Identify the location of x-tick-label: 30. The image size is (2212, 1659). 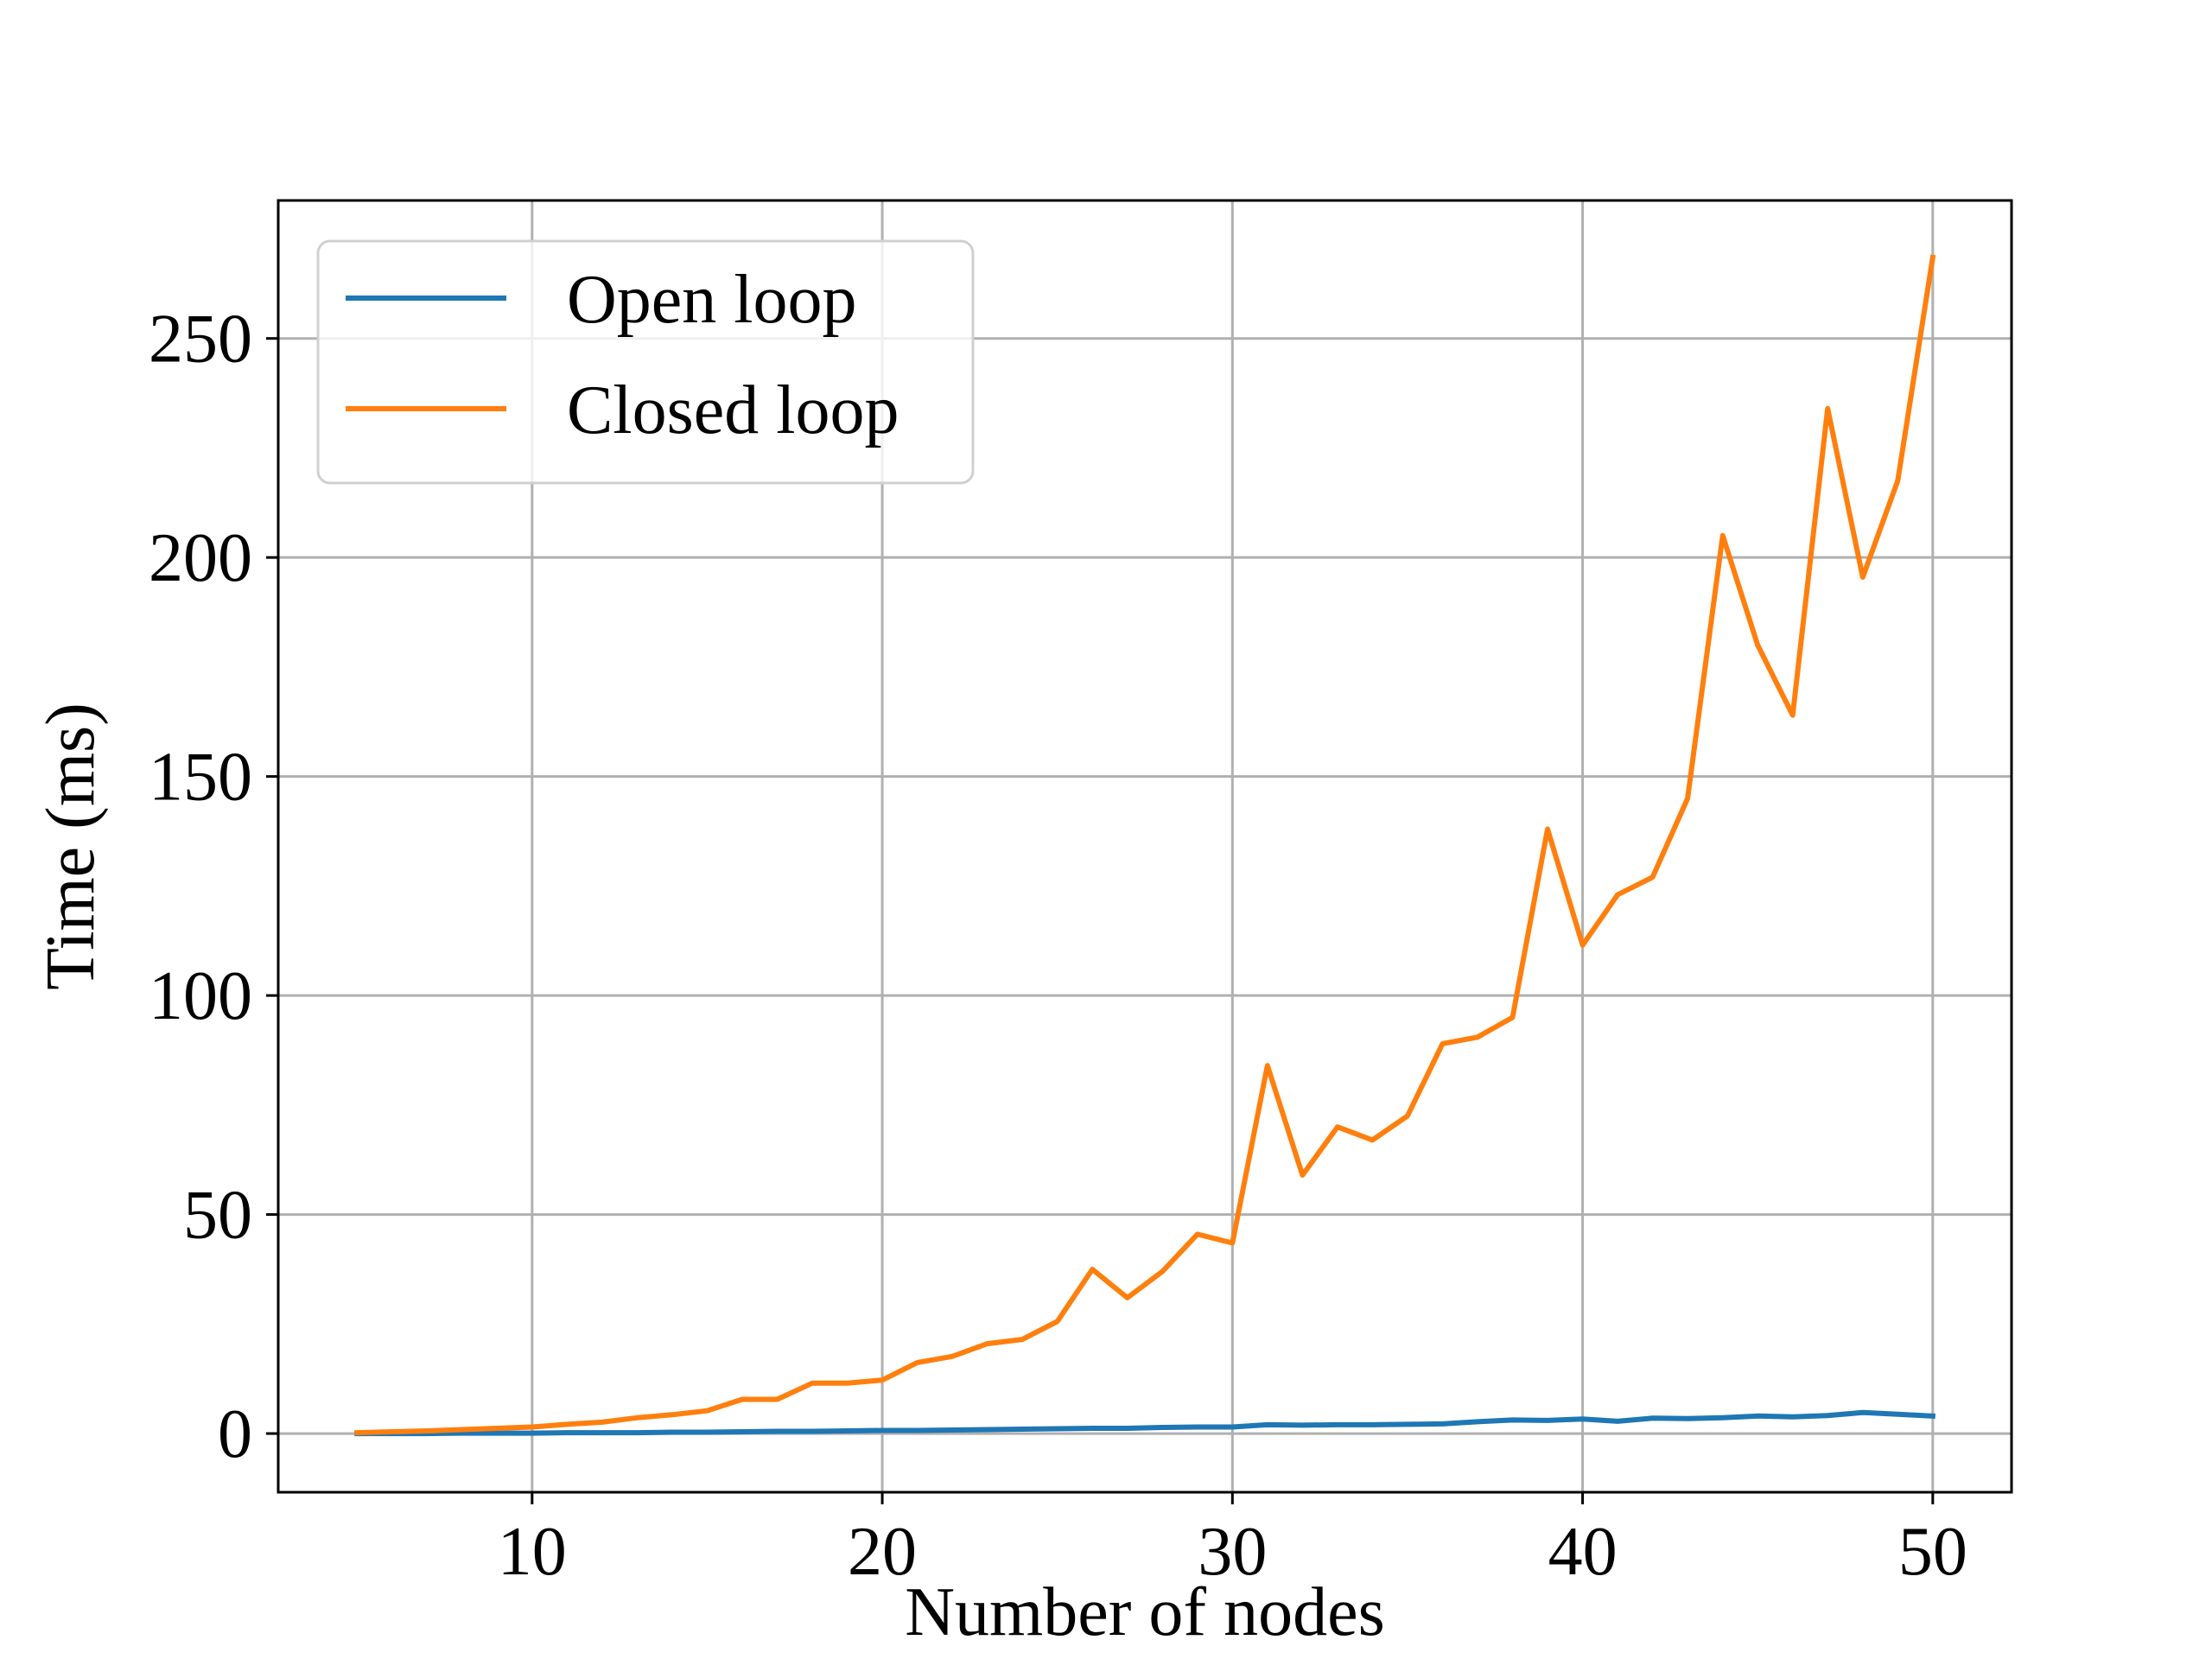
(1232, 1552).